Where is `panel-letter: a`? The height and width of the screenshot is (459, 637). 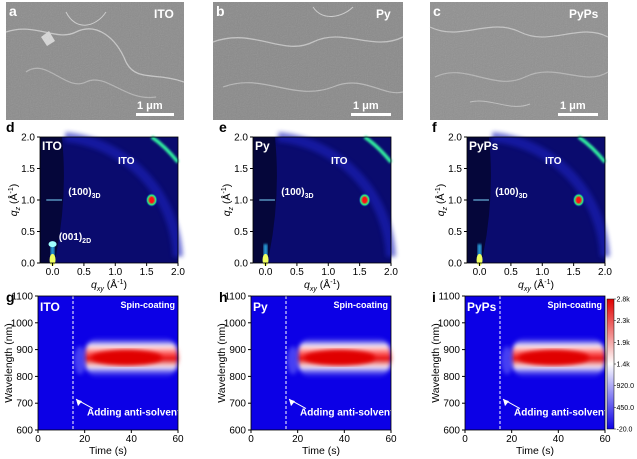
panel-letter: a is located at coordinates (13, 11).